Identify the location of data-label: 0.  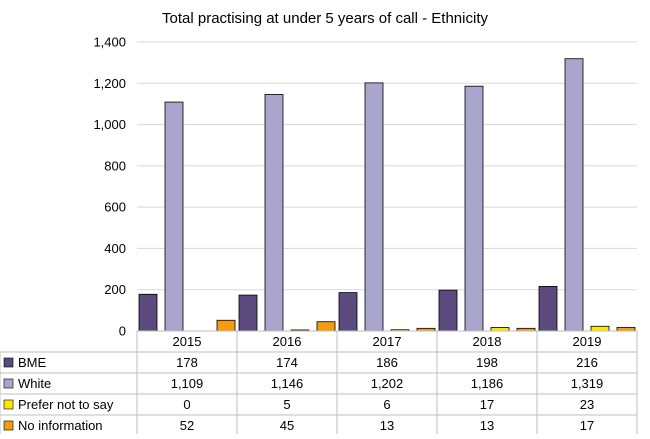
(186, 404).